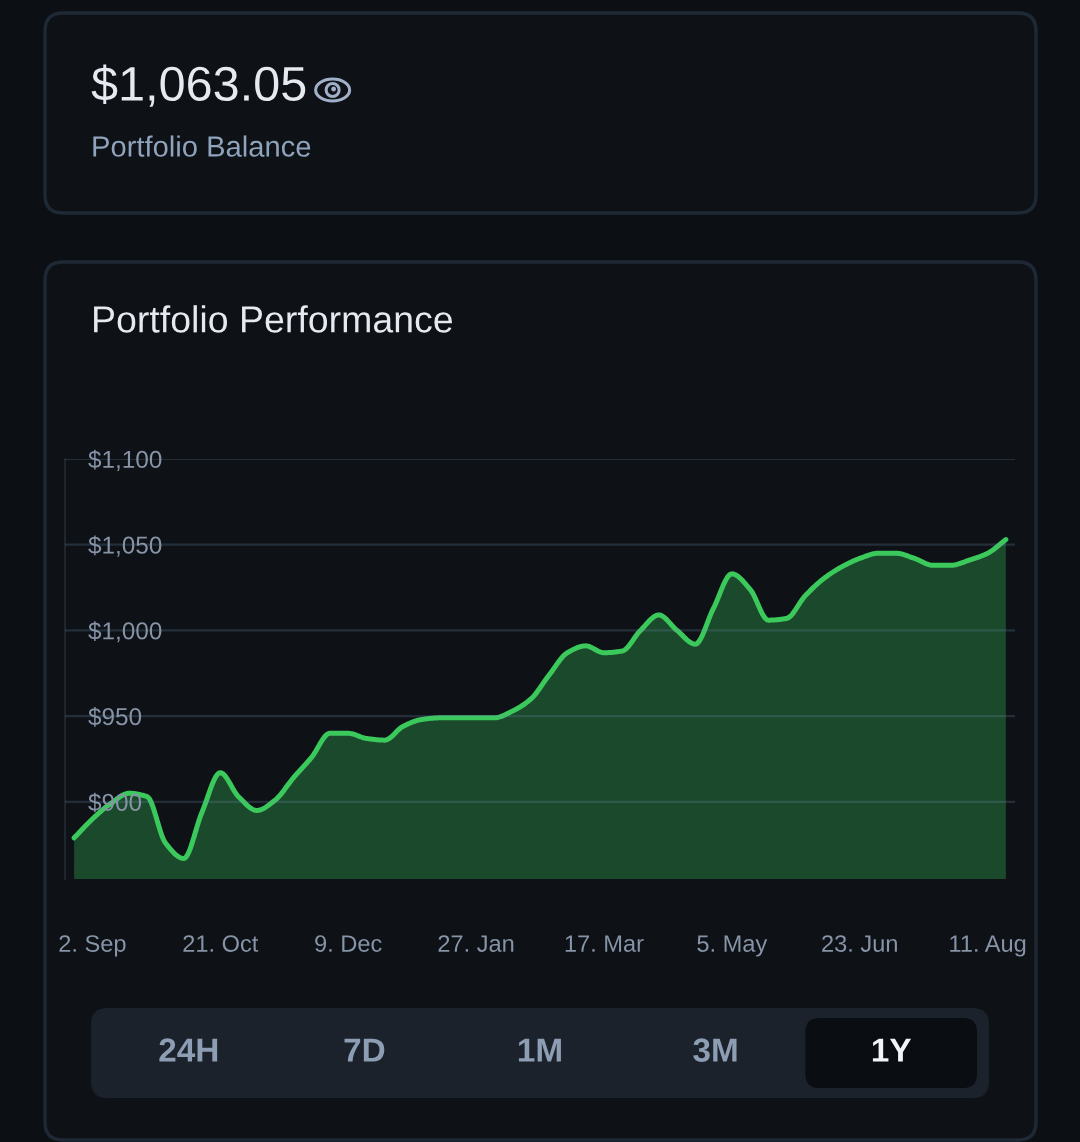 This screenshot has height=1142, width=1080. I want to click on x-tick-label: 9. Dec, so click(348, 943).